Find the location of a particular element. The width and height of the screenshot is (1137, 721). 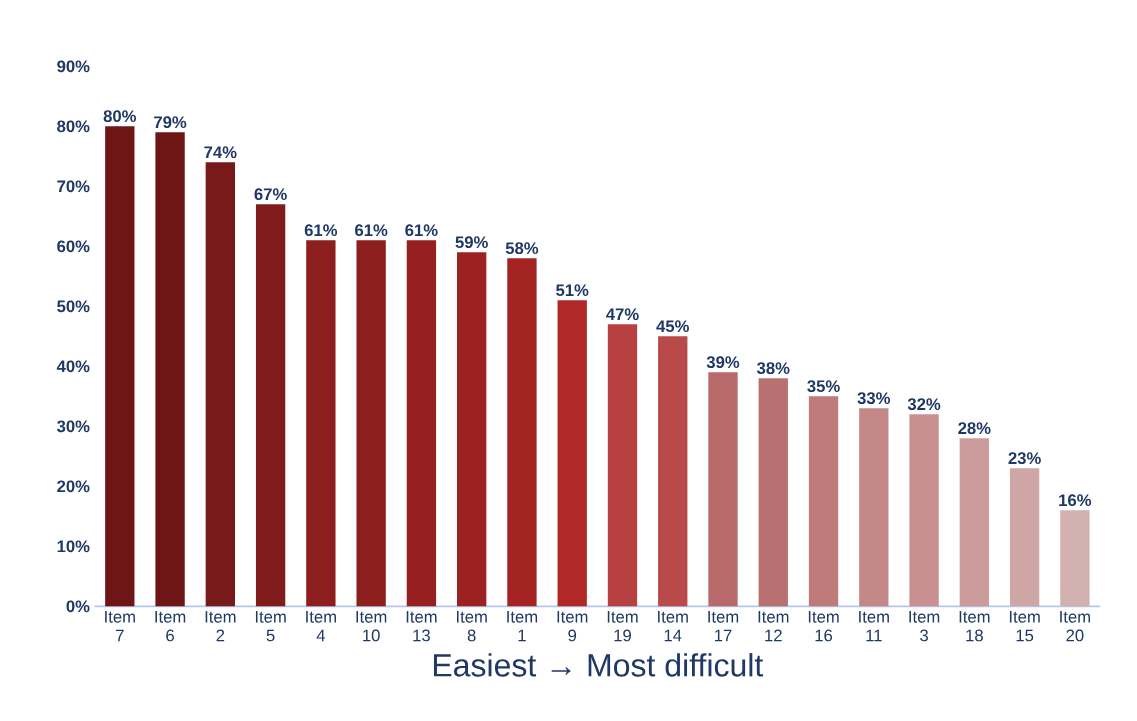

x-tick-label: Item 3 is located at coordinates (924, 626).